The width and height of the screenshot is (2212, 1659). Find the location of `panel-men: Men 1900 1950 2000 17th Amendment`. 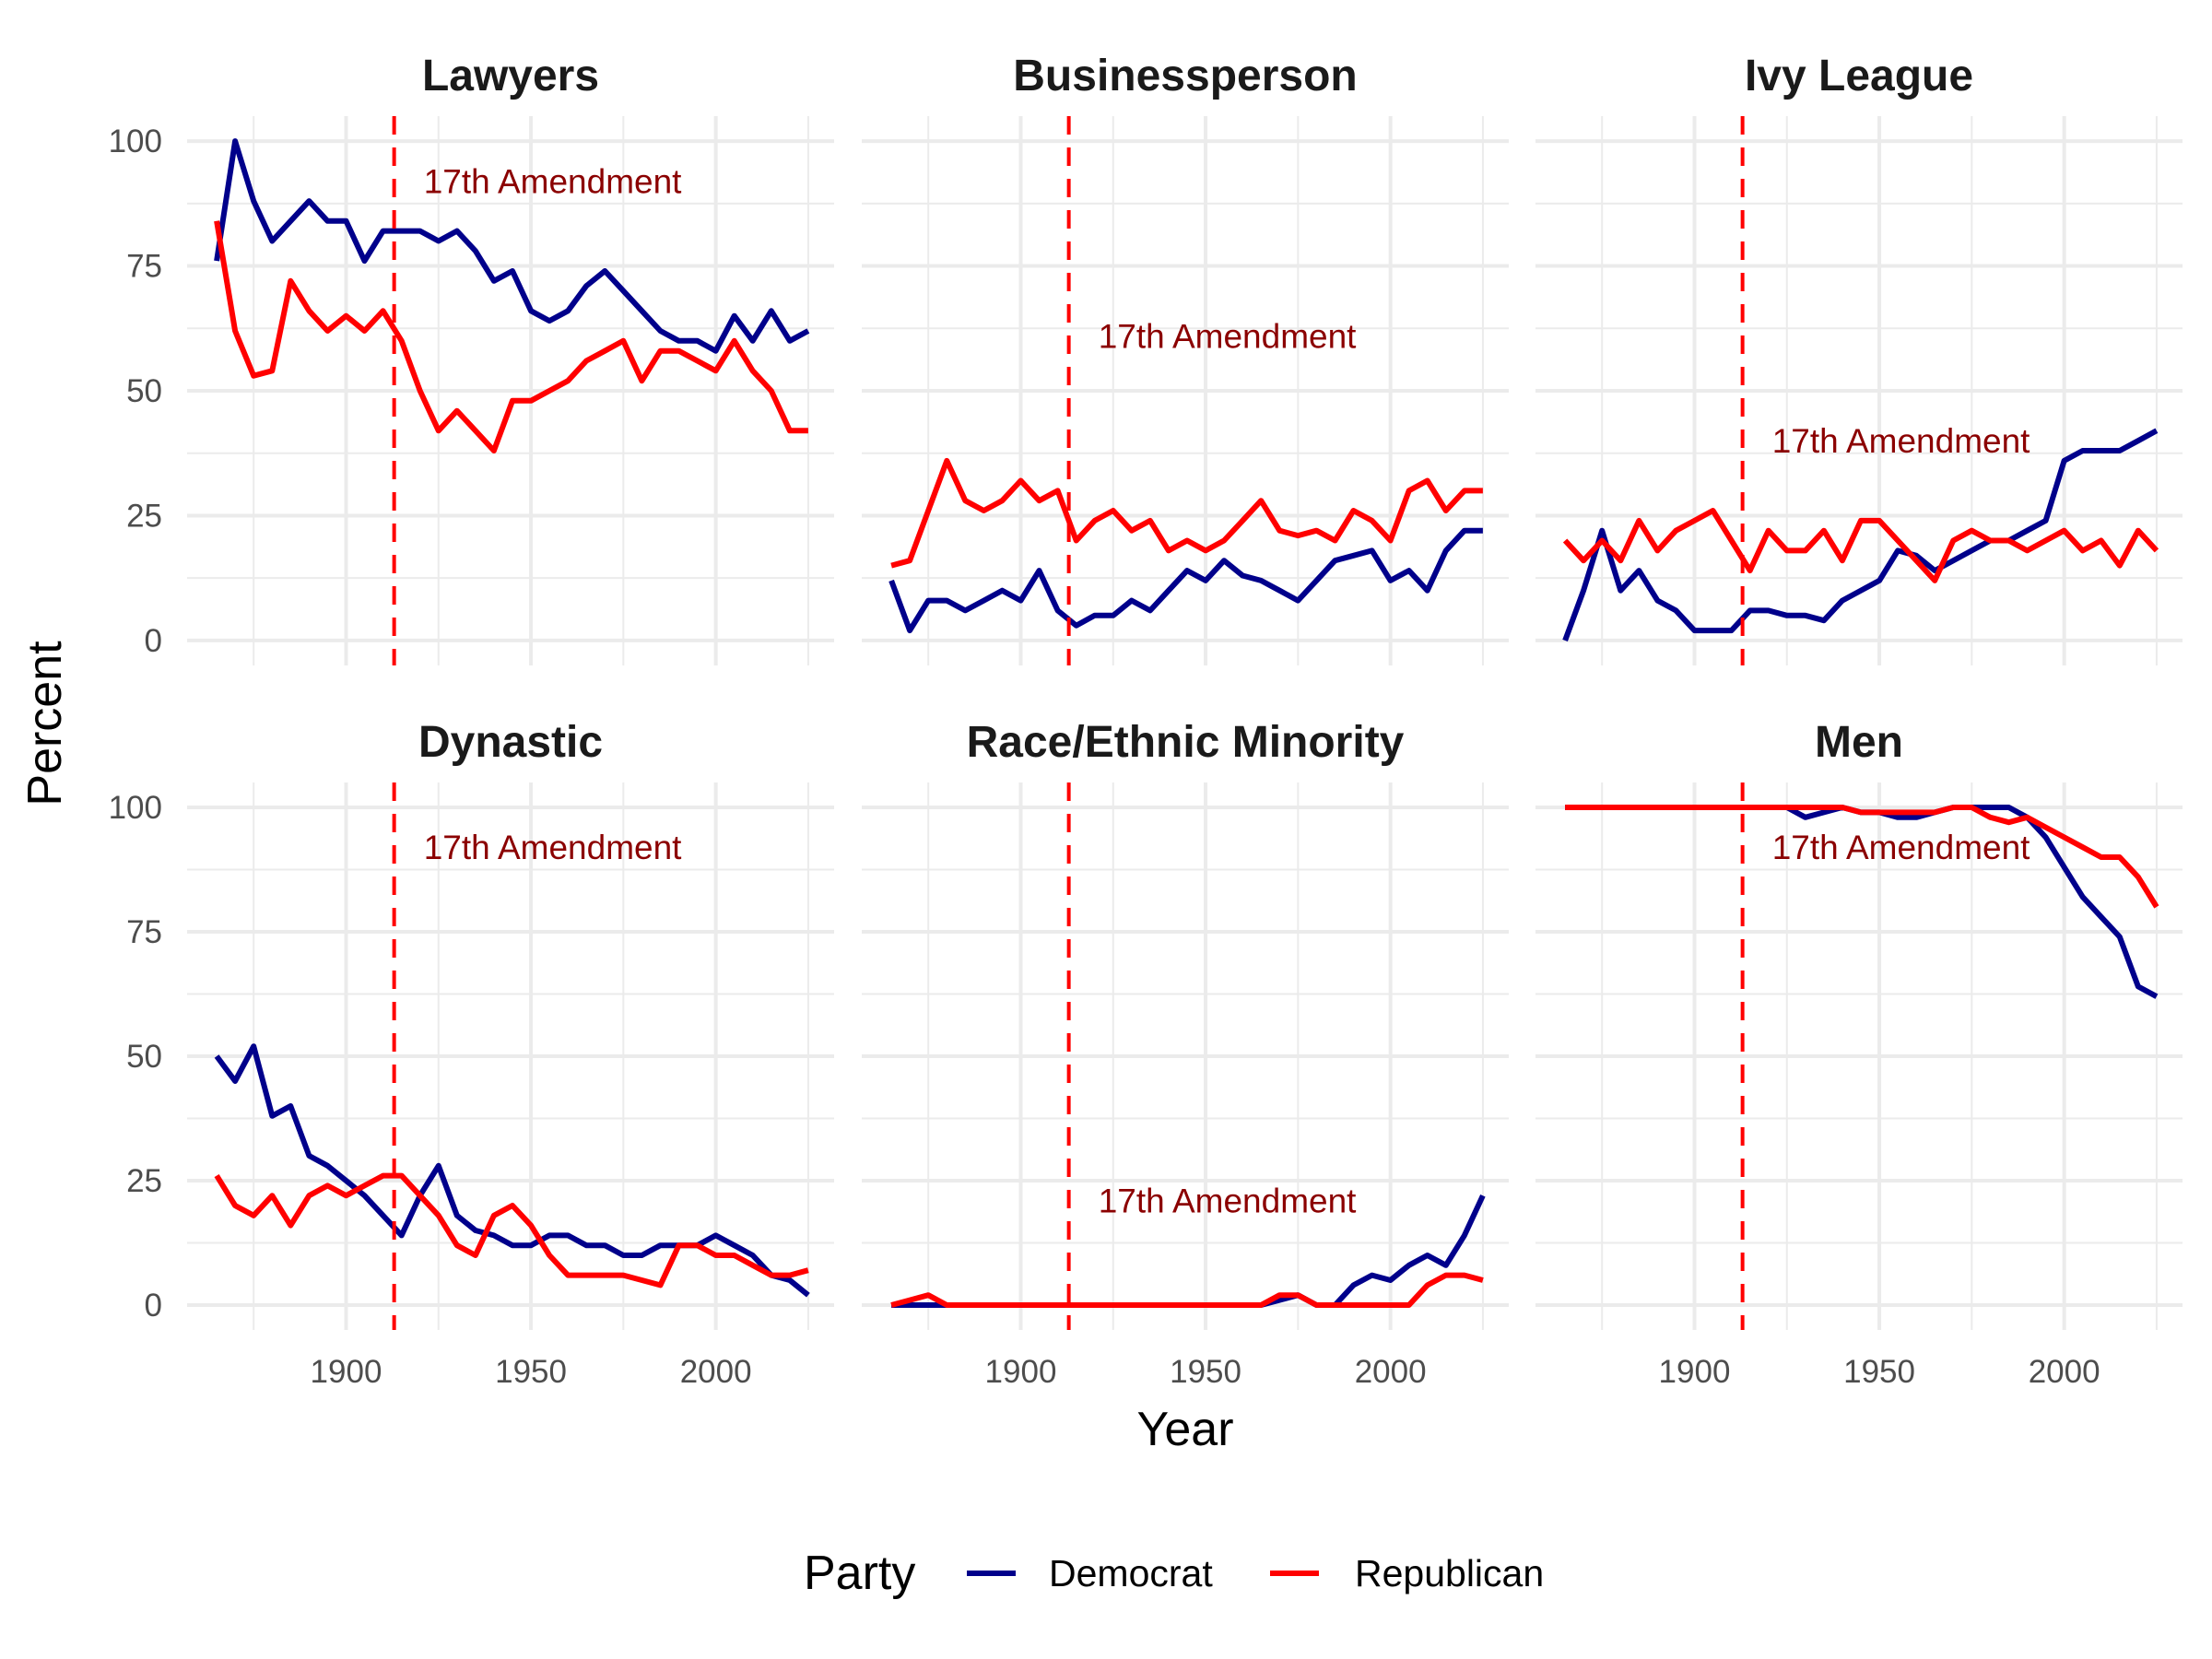

panel-men: Men 1900 1950 2000 17th Amendment is located at coordinates (1859, 1054).